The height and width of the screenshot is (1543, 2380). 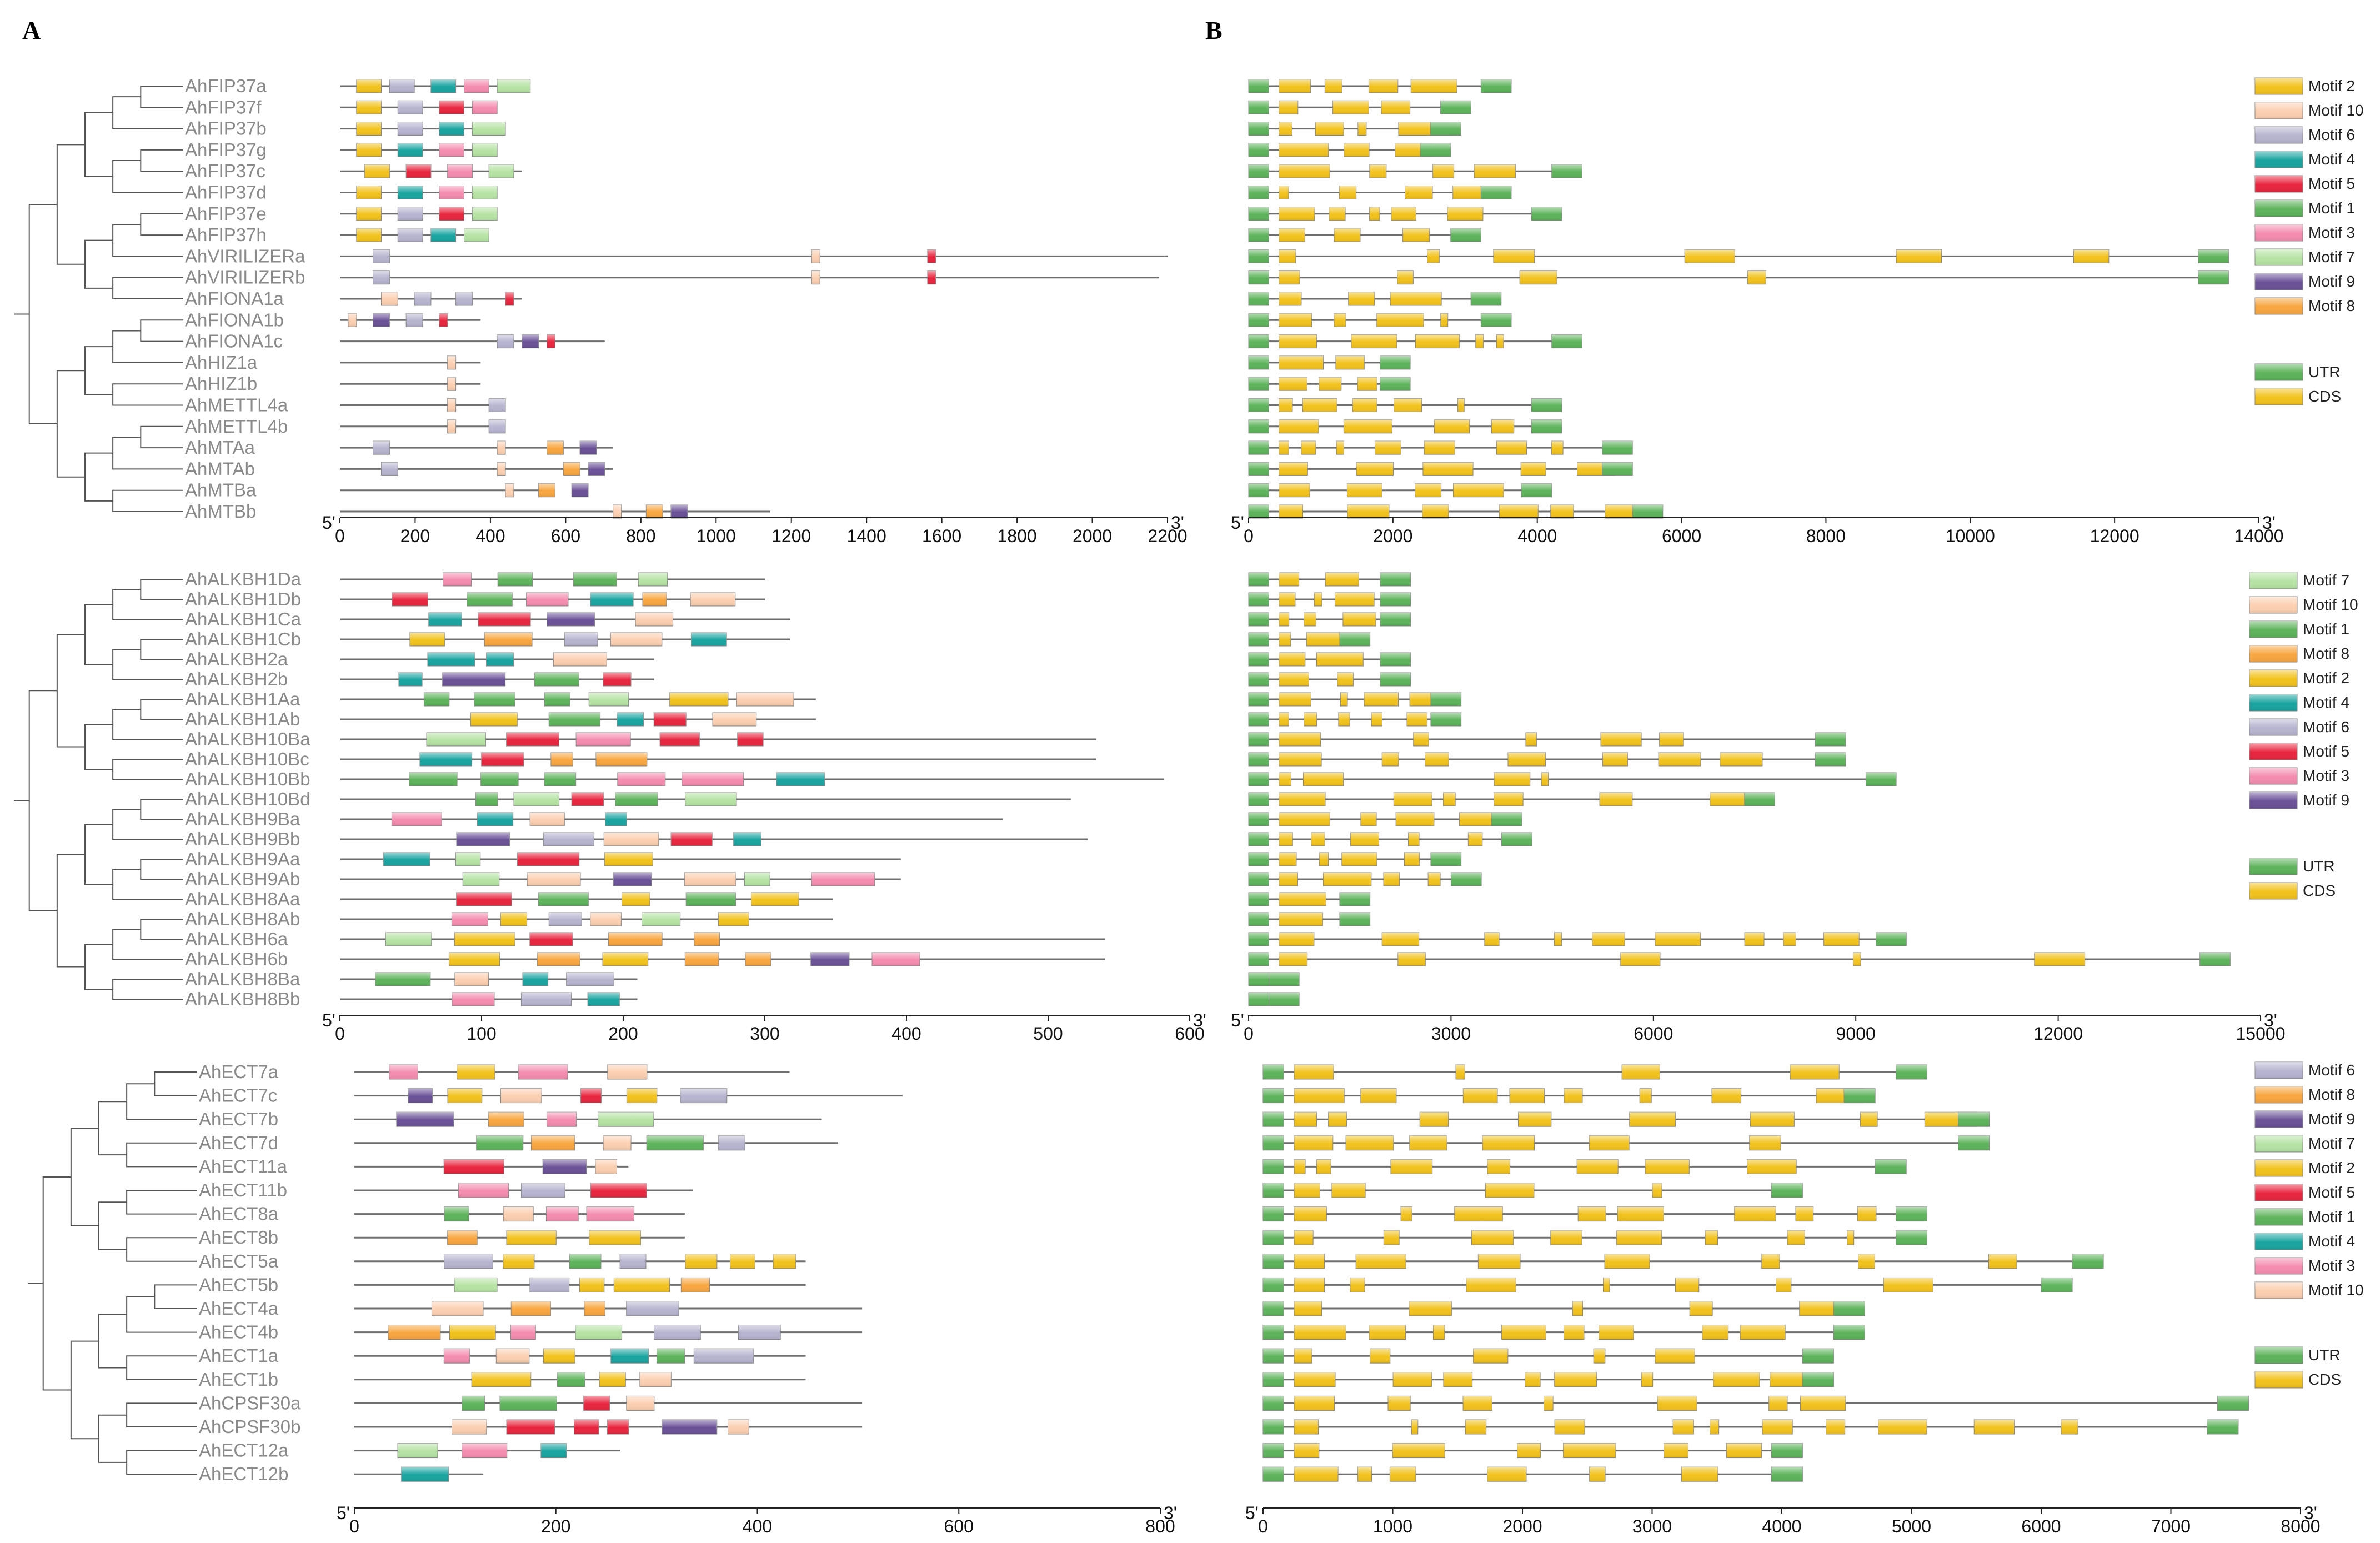 I want to click on legend-label: UTR, so click(x=2324, y=1355).